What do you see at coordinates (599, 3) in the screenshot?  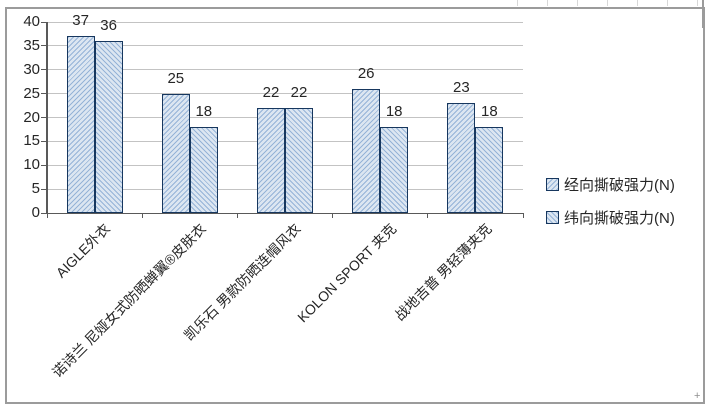 I see `worksheet-edge-artifact` at bounding box center [599, 3].